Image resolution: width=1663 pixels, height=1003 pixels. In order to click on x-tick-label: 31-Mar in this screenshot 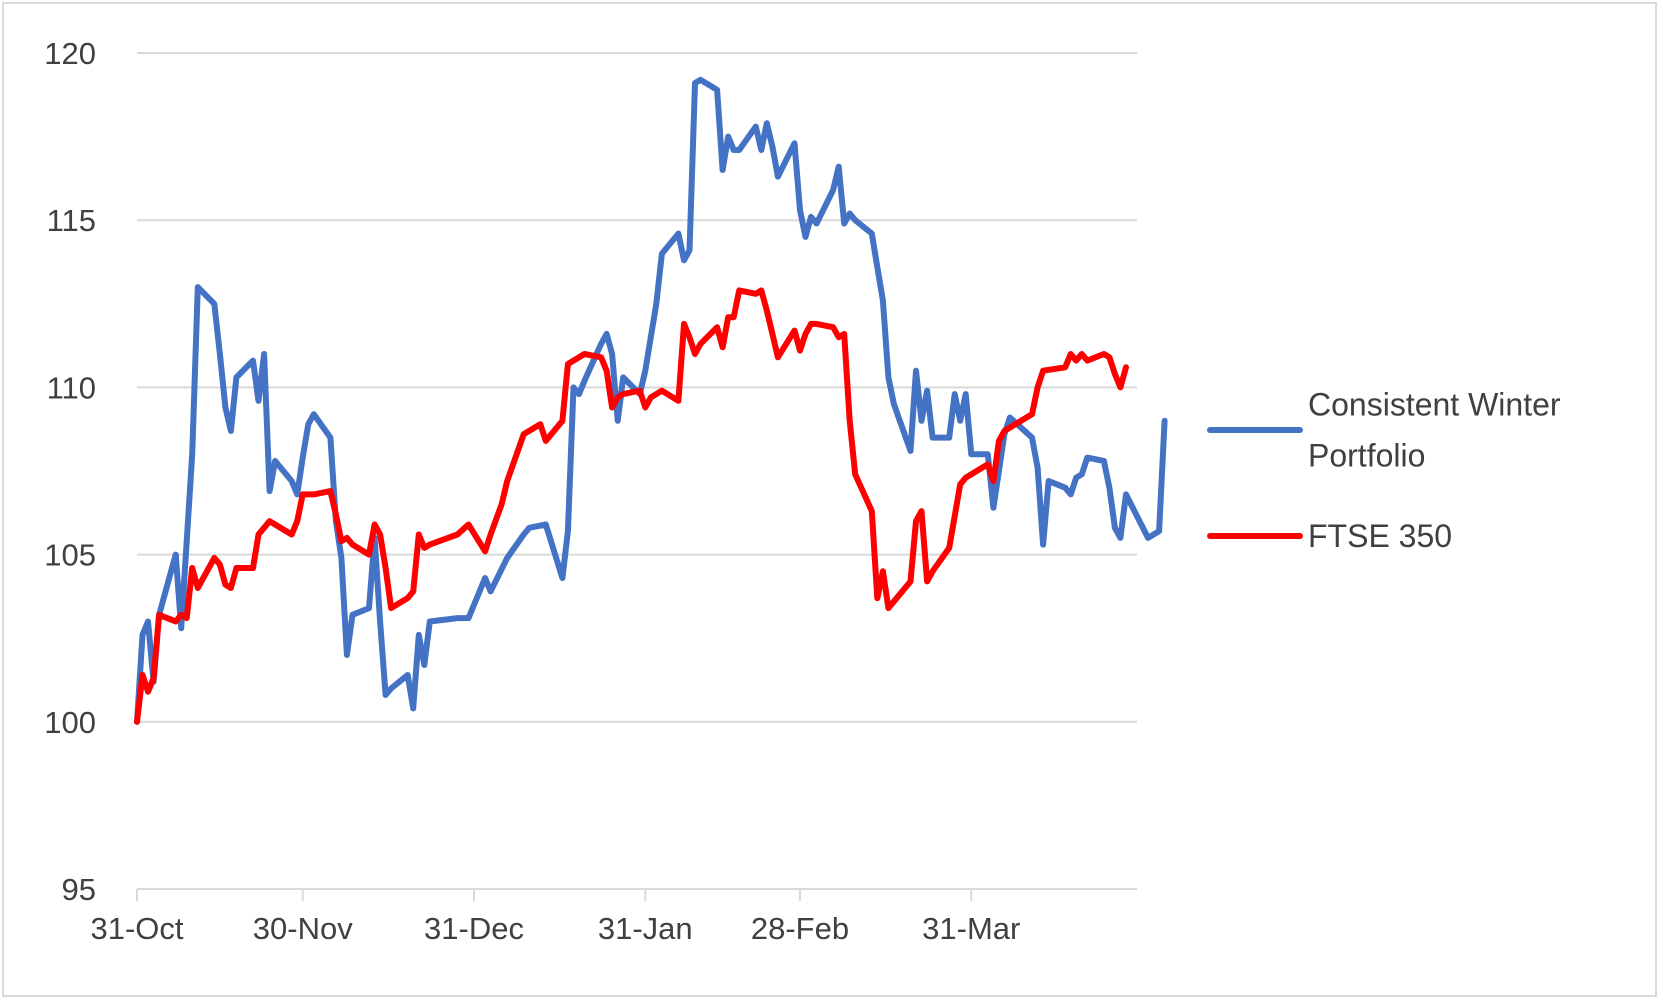, I will do `click(971, 928)`.